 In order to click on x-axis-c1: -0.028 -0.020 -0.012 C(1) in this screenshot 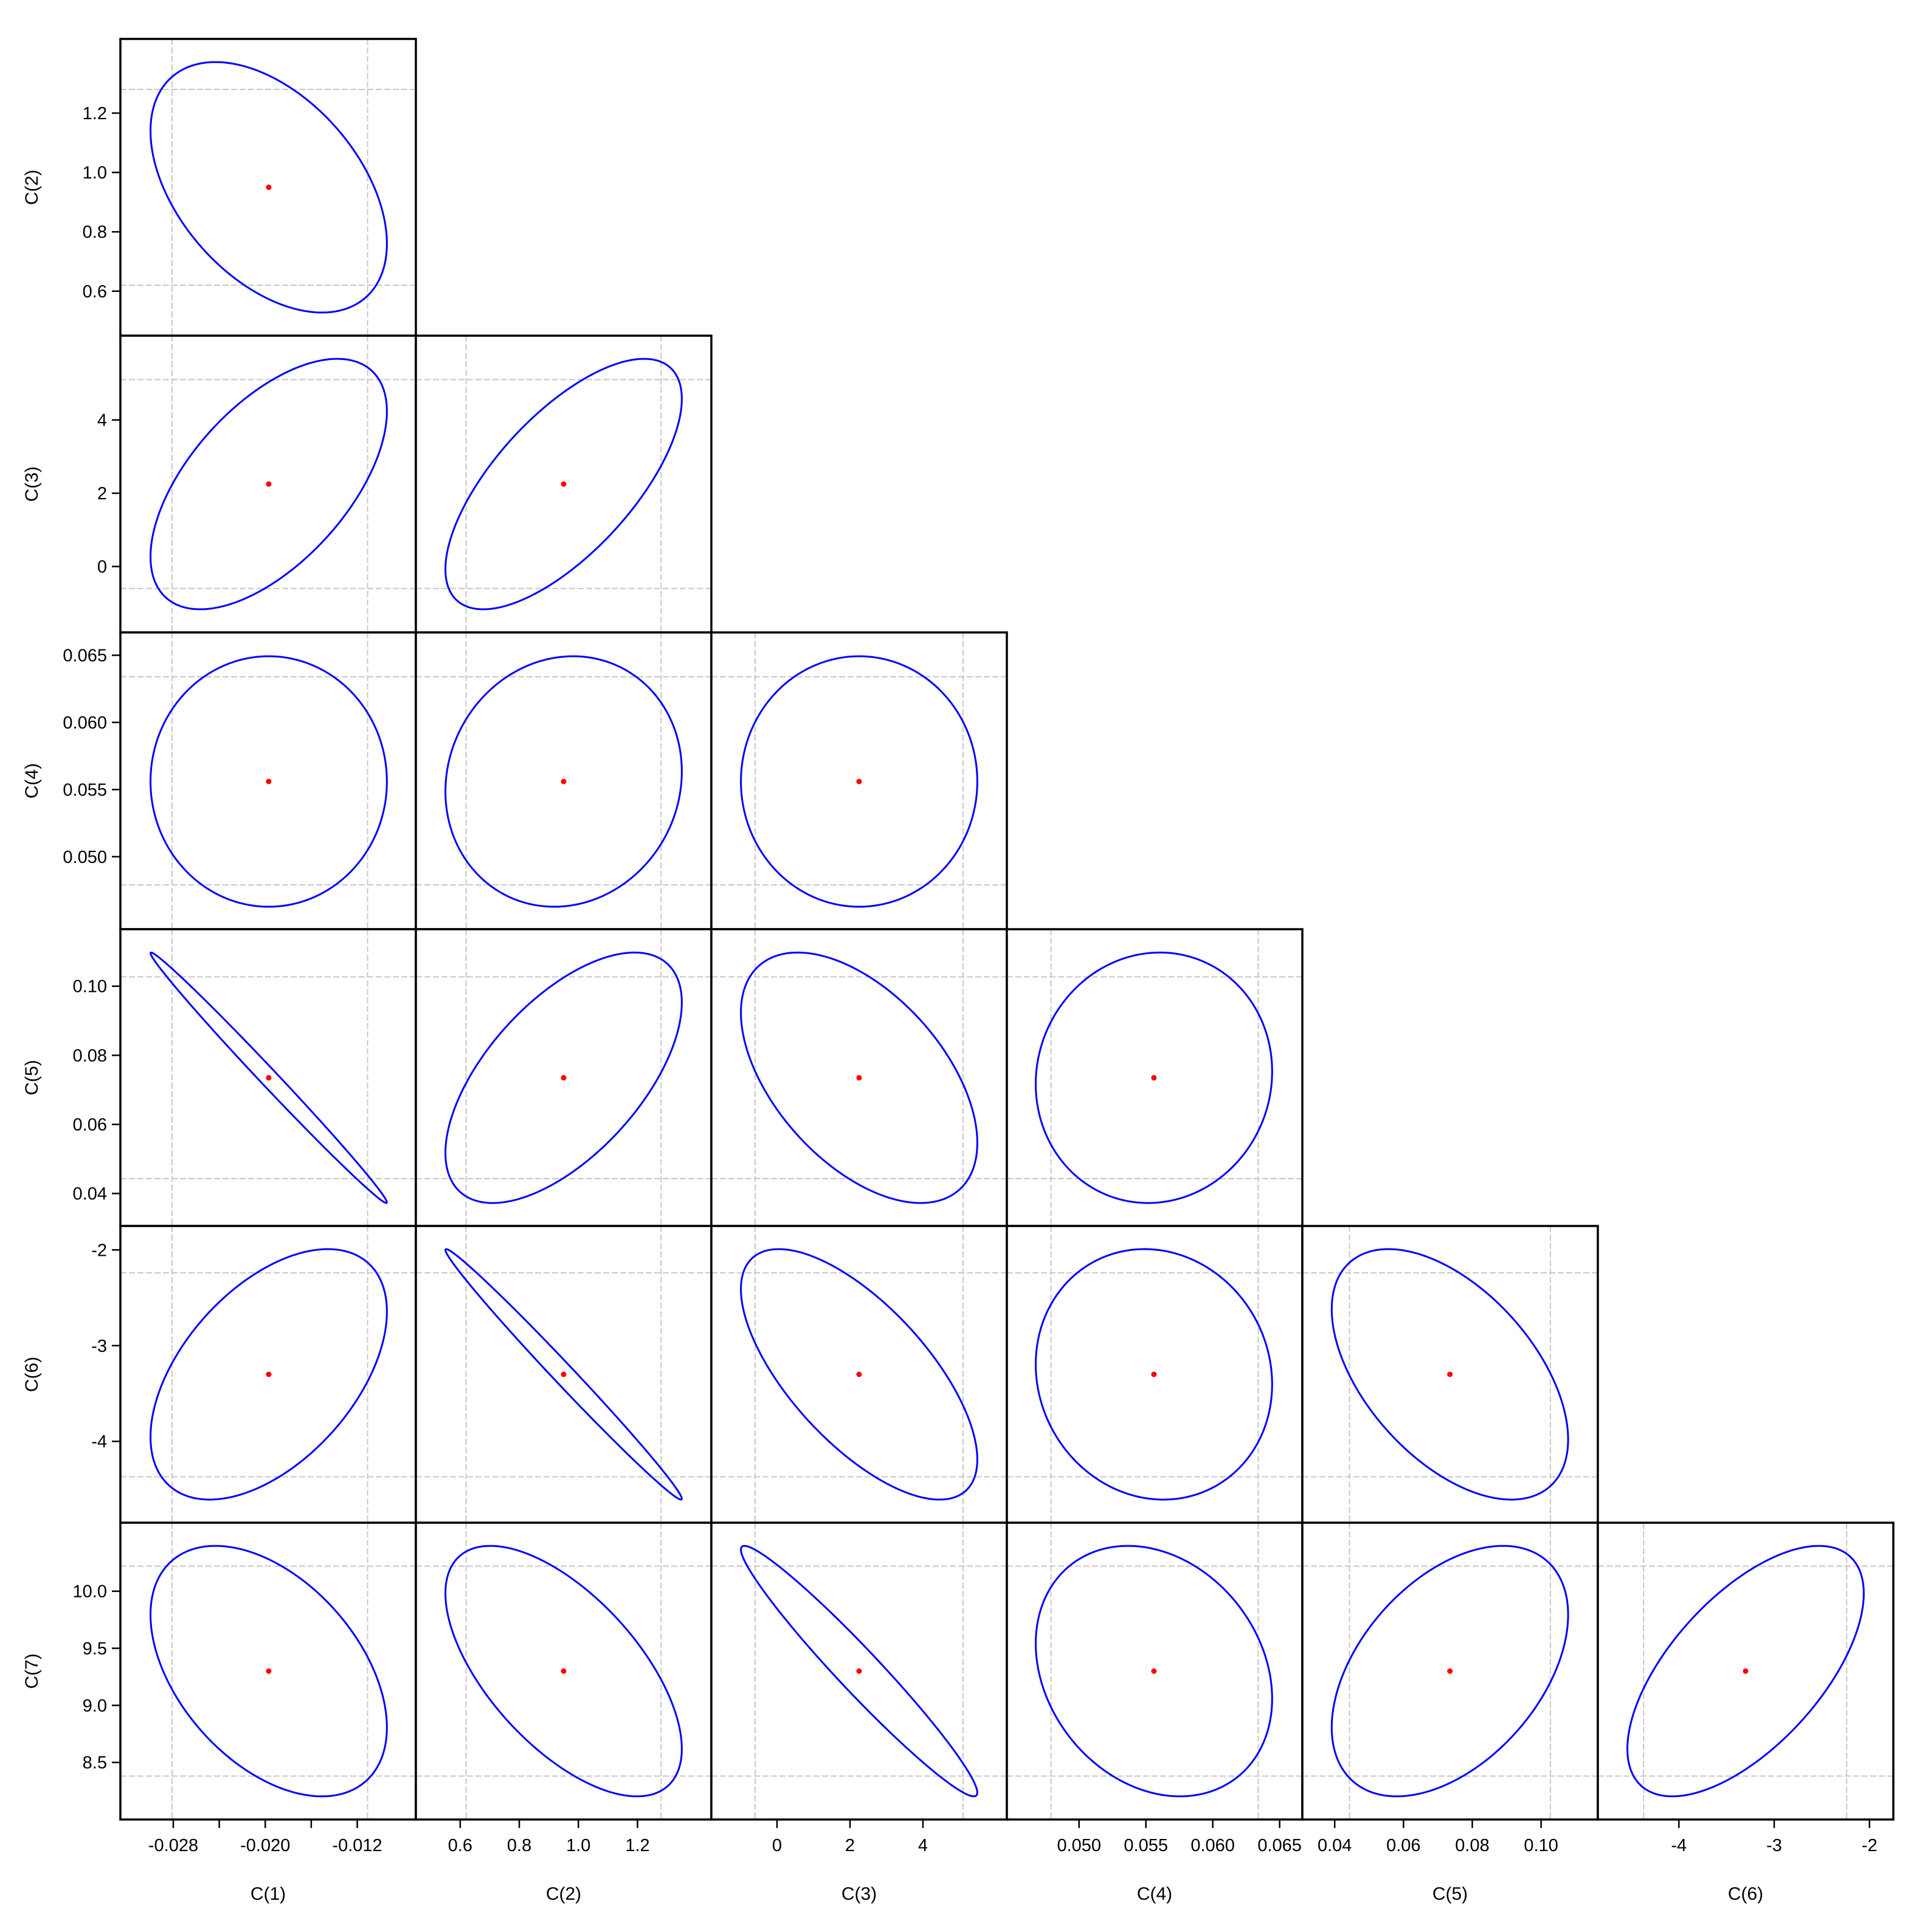, I will do `click(265, 1861)`.